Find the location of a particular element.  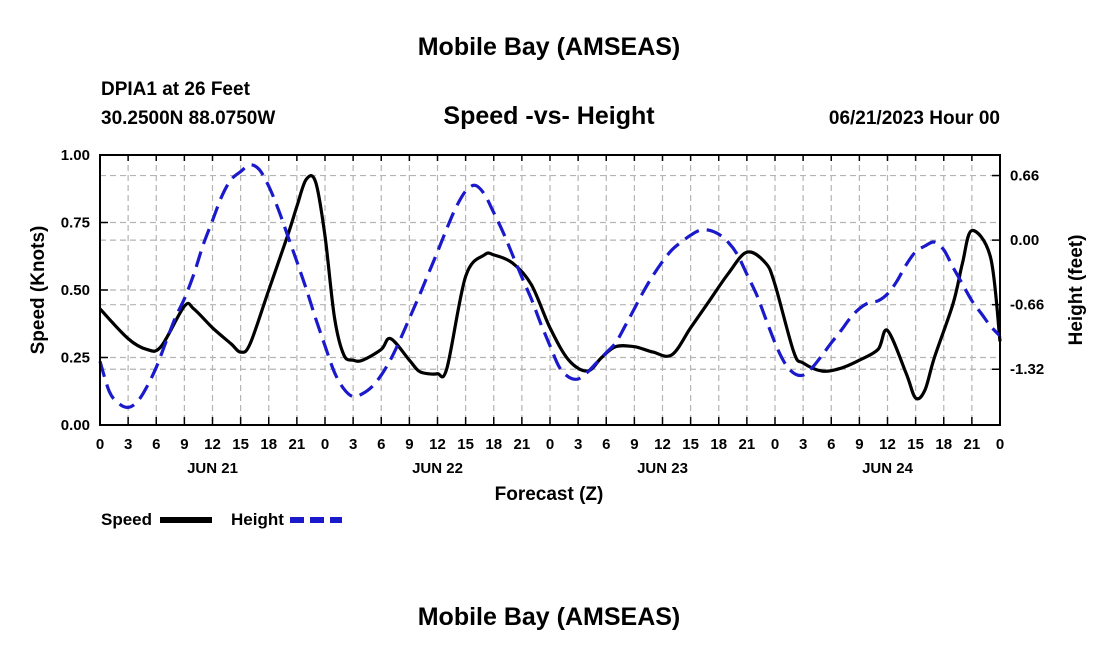

x-date-label: JUN 22 is located at coordinates (437, 468).